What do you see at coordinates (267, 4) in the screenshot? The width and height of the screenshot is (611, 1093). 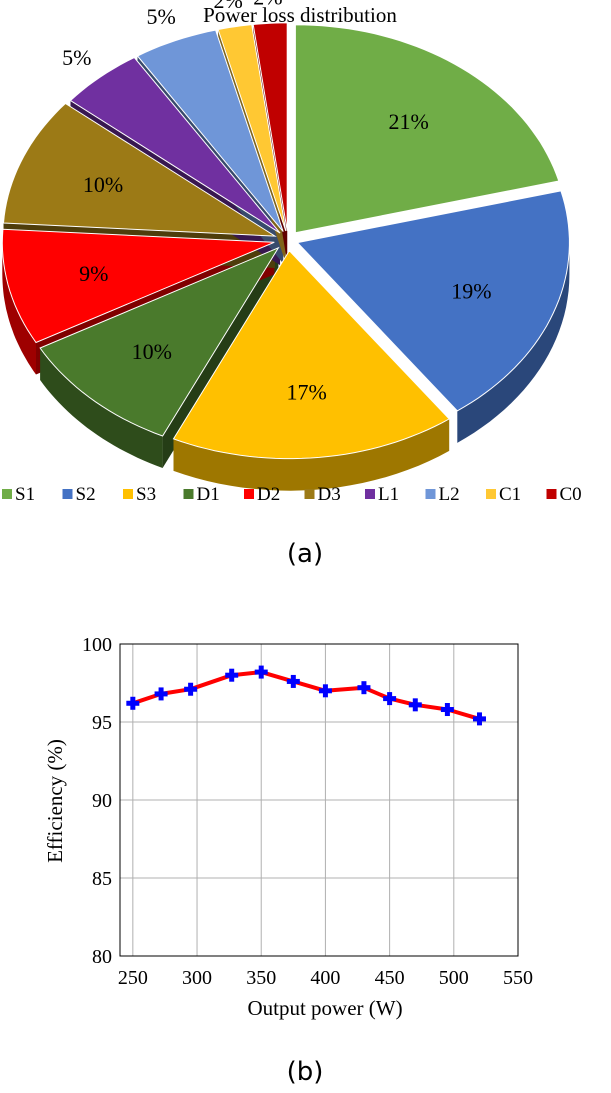 I see `pie-data-label-c0: 2%` at bounding box center [267, 4].